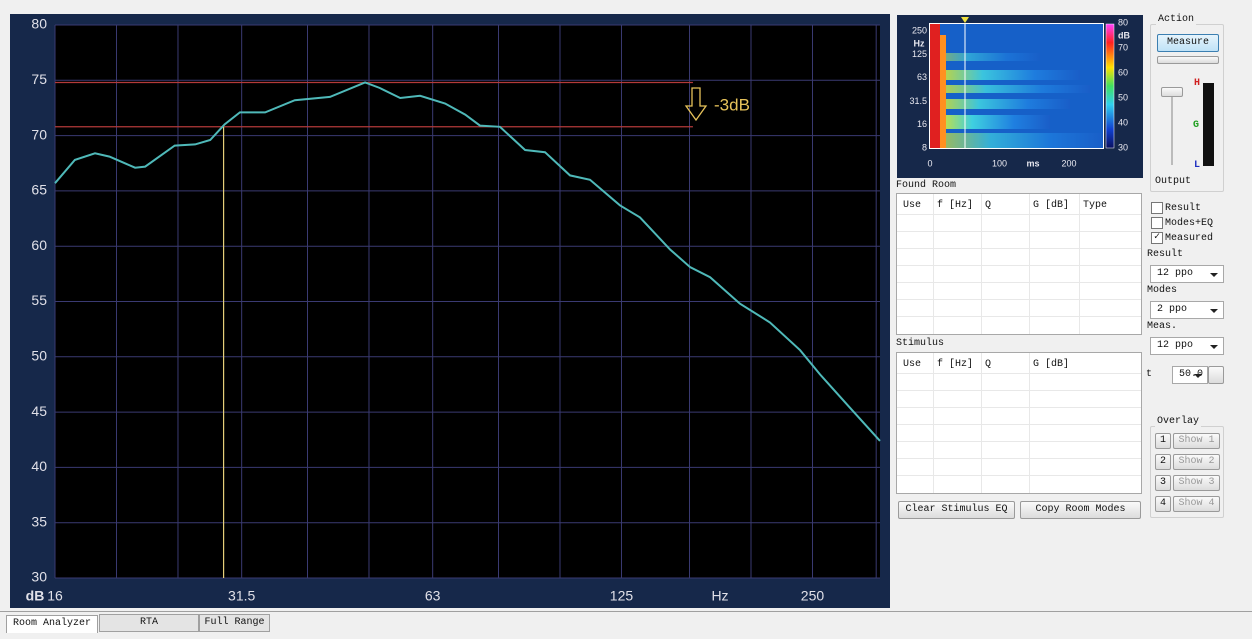 The width and height of the screenshot is (1252, 639). Describe the element at coordinates (922, 77) in the screenshot. I see `spectrogram-y-label: 63` at that location.